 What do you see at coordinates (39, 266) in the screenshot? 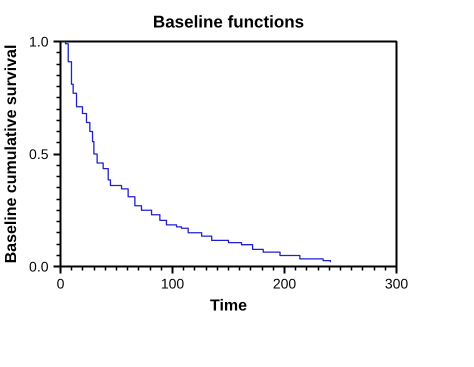
I see `y-tick-label: 0.0` at bounding box center [39, 266].